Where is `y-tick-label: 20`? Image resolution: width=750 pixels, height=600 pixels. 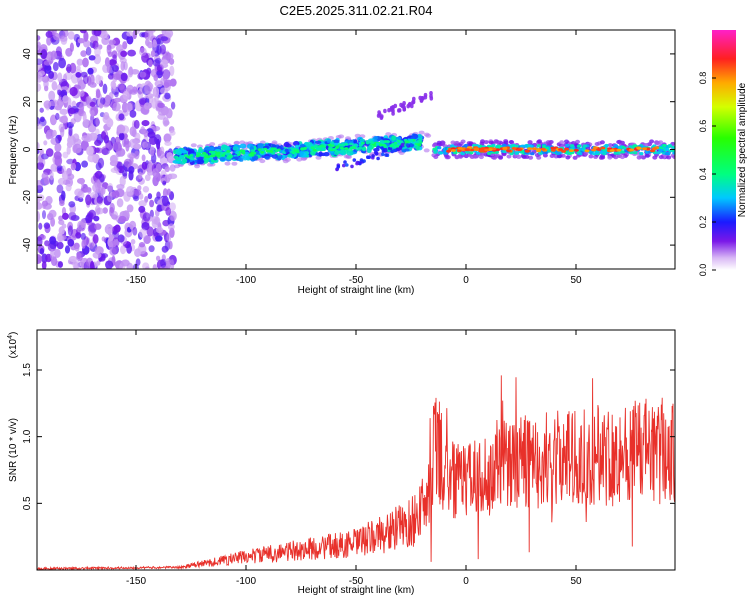 y-tick-label: 20 is located at coordinates (27, 102).